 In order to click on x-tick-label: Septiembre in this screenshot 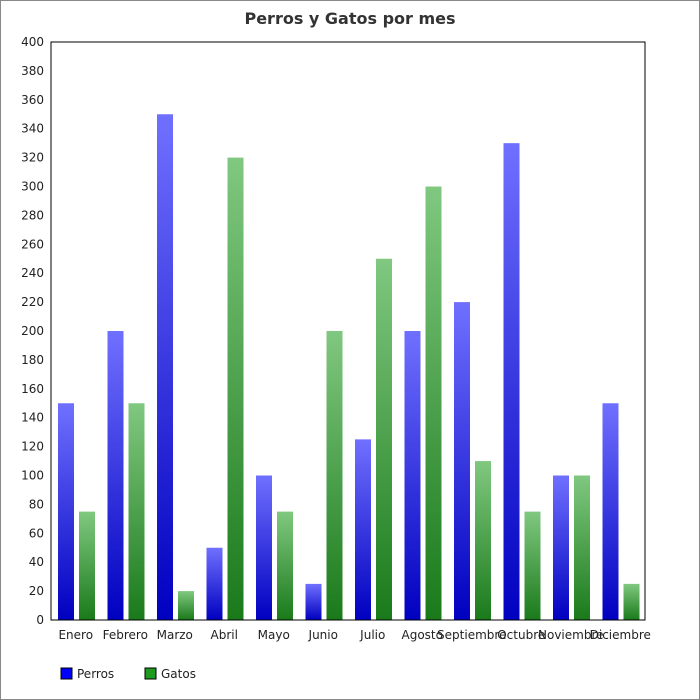, I will do `click(471, 635)`.